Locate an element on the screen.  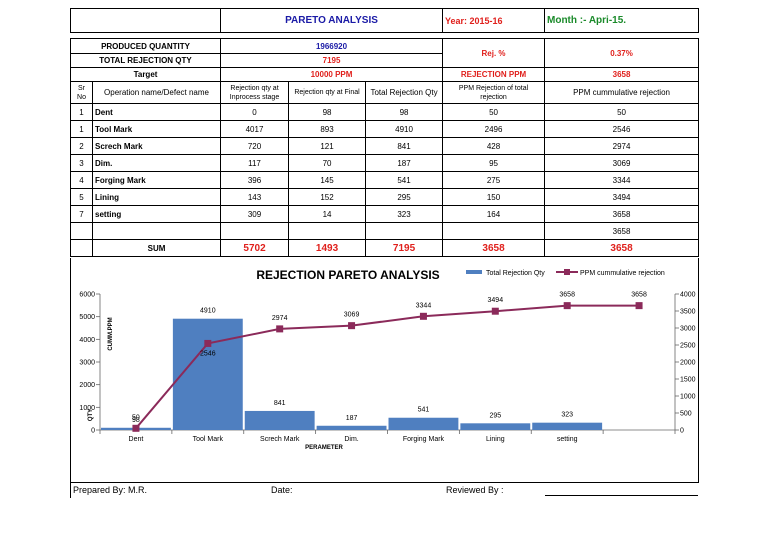
total-rej-label: TOTAL REJECTION QTY is located at coordinates (145, 60).